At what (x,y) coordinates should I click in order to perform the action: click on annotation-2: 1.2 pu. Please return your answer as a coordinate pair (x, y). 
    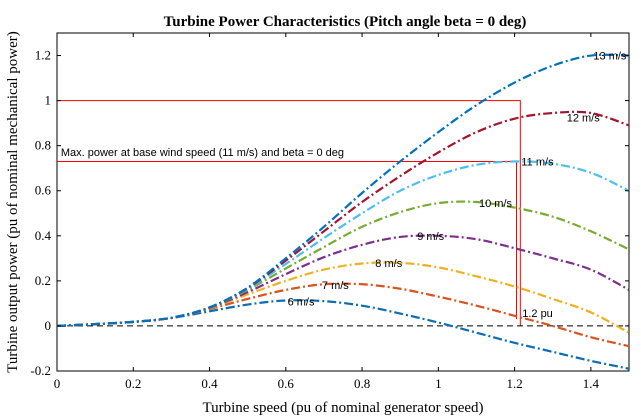
    Looking at the image, I should click on (537, 314).